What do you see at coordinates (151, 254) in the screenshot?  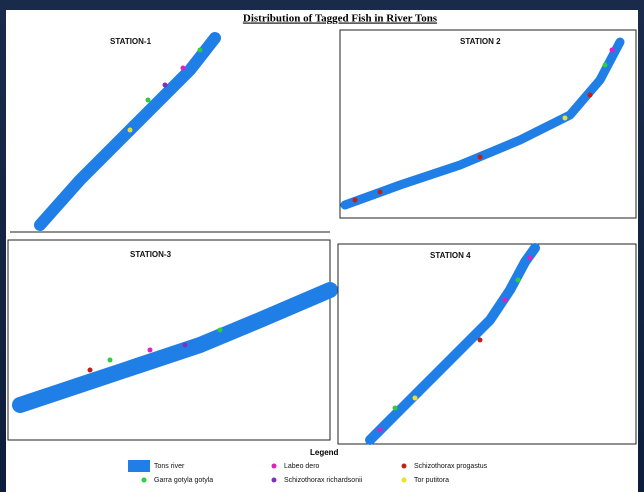 I see `panel-label: STATION-3` at bounding box center [151, 254].